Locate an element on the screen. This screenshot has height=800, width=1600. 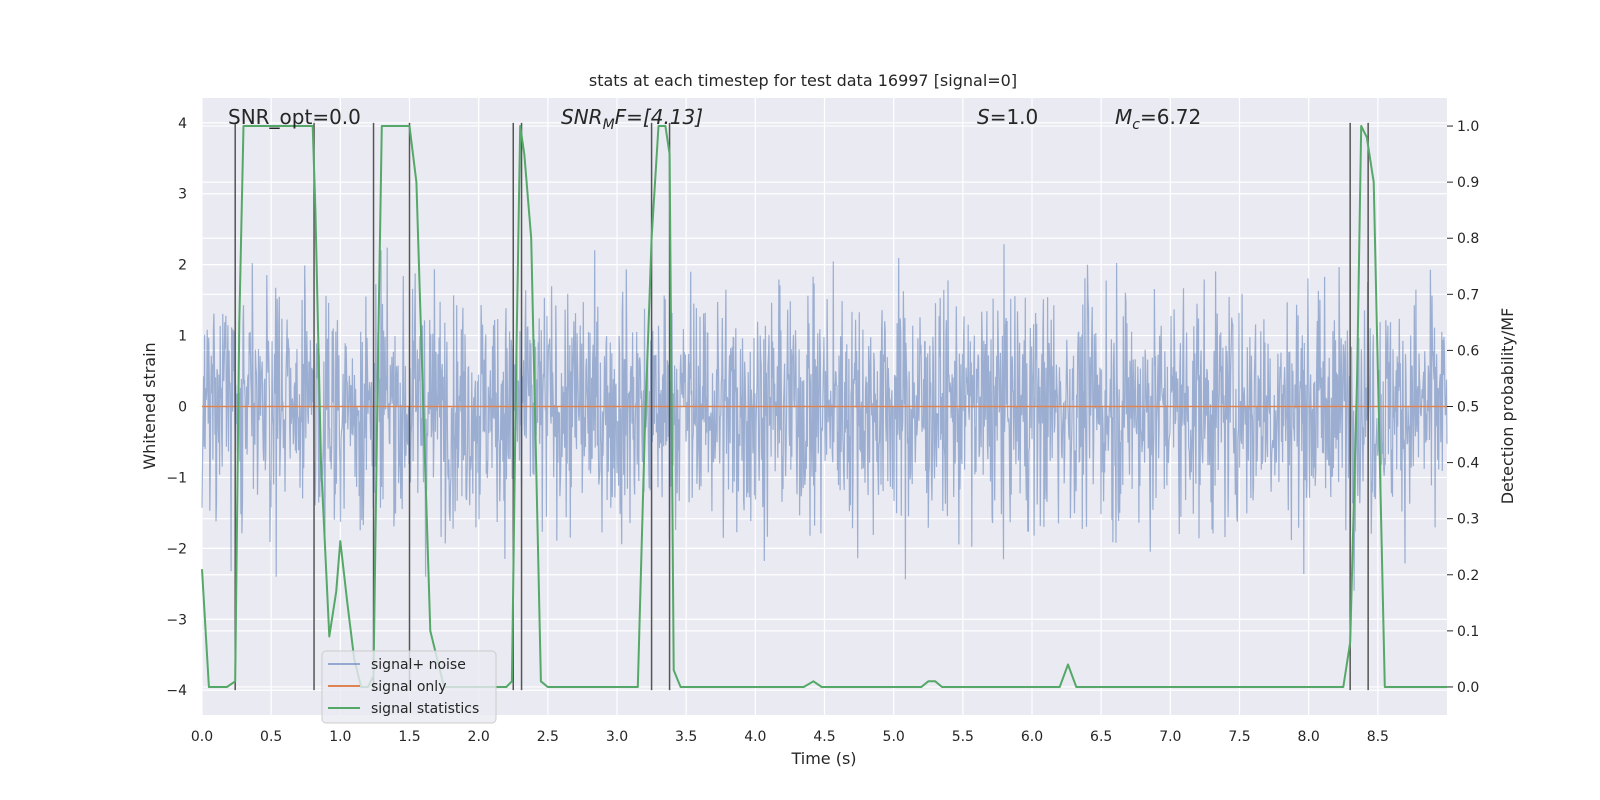
y2-tick-label: 0.3 is located at coordinates (1468, 520).